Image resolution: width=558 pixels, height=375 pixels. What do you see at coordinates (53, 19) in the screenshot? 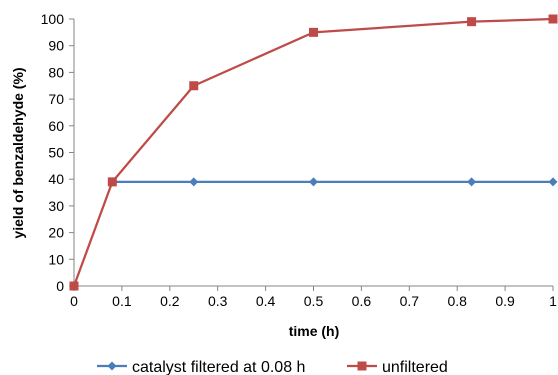
I see `y-tick-label: 100` at bounding box center [53, 19].